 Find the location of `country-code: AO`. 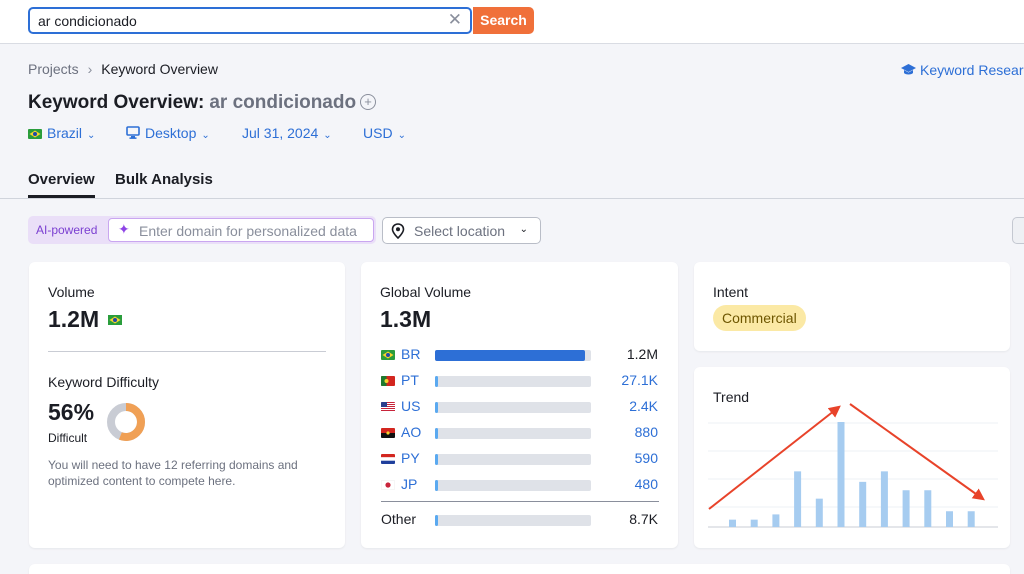

country-code: AO is located at coordinates (411, 432).